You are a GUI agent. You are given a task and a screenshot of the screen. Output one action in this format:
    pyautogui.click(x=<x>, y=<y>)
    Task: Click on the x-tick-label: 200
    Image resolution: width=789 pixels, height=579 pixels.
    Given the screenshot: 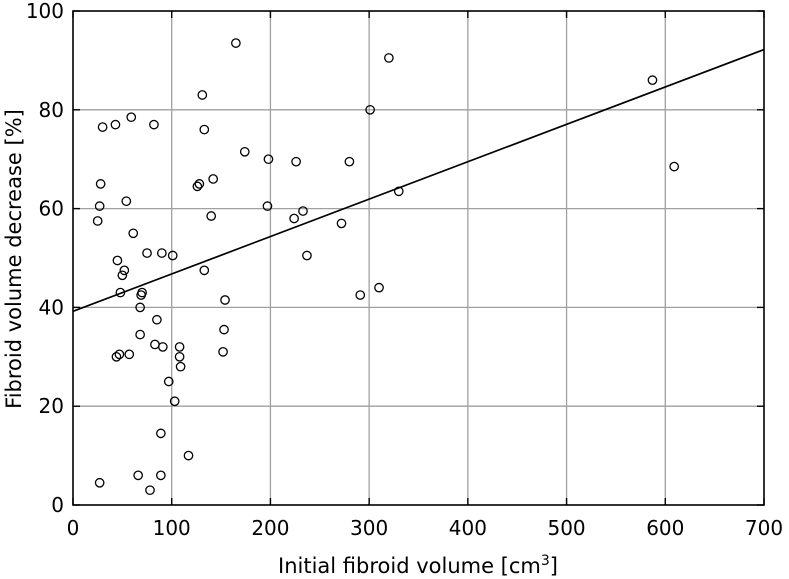 What is the action you would take?
    pyautogui.click(x=270, y=528)
    